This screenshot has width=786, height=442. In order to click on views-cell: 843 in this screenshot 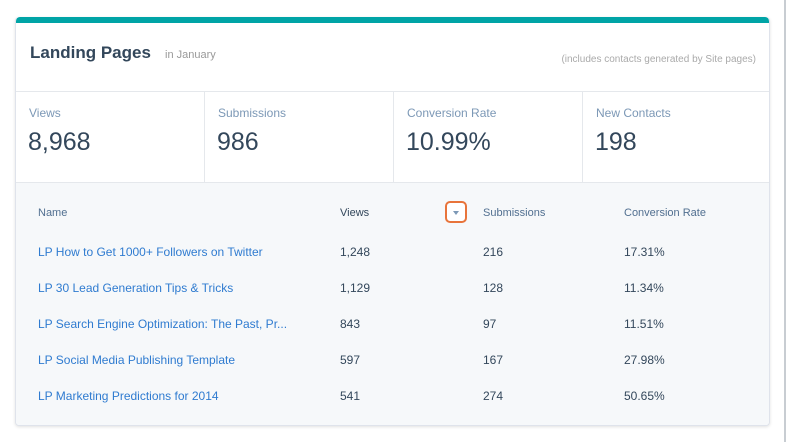, I will do `click(350, 324)`.